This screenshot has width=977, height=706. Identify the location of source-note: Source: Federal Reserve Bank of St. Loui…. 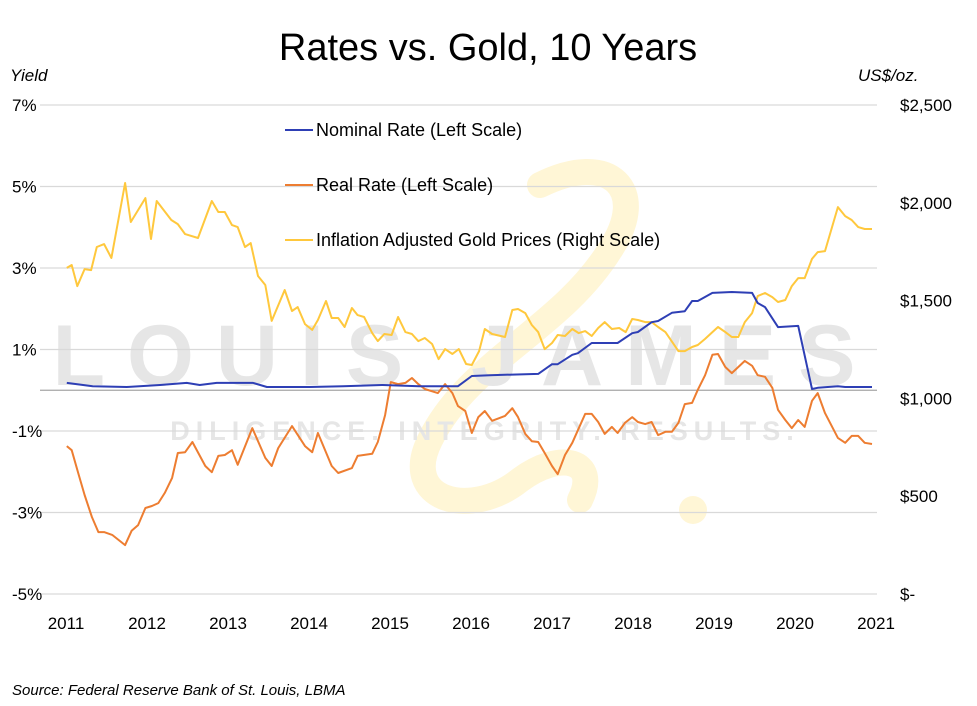
(179, 690).